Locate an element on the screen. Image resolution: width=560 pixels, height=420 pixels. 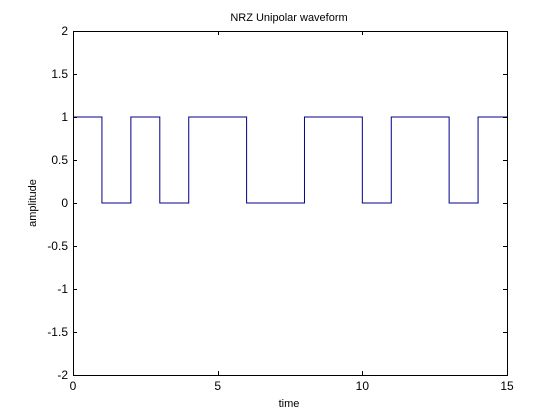
y-axis-label: amplitude is located at coordinates (33, 203).